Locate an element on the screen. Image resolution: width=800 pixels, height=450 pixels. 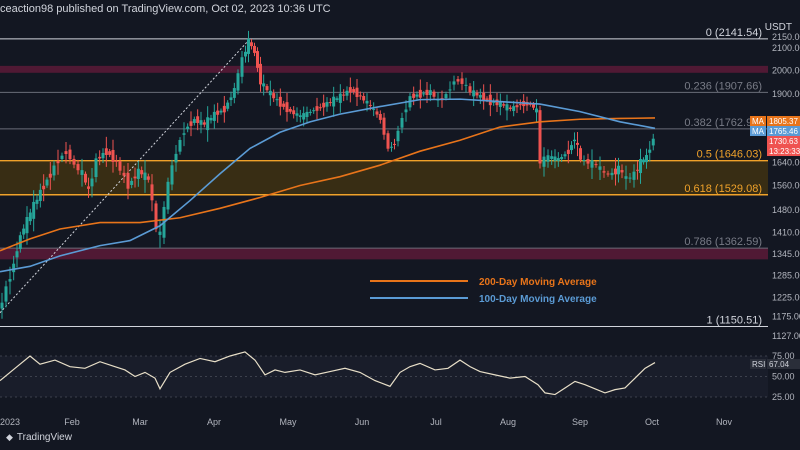
y-tick-label: 1127.00 is located at coordinates (786, 336).